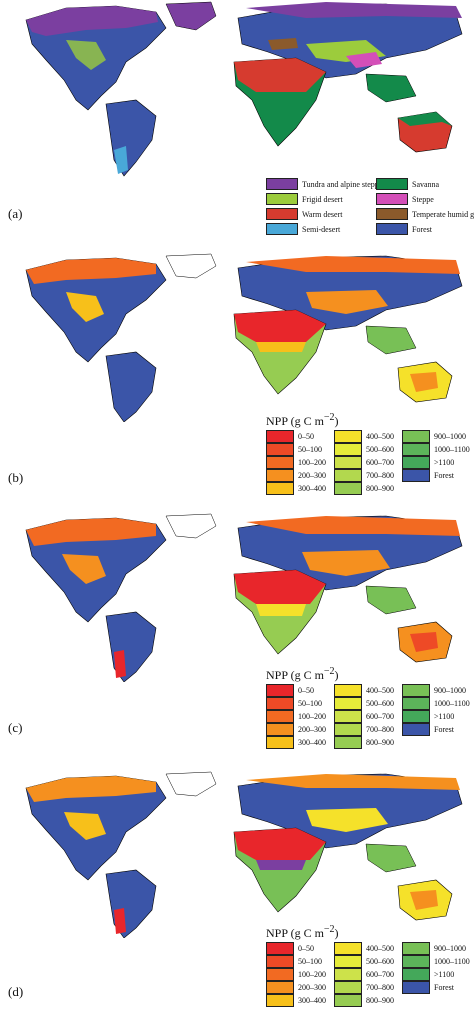  Describe the element at coordinates (312, 716) in the screenshot. I see `legend-label: 100–200` at that location.